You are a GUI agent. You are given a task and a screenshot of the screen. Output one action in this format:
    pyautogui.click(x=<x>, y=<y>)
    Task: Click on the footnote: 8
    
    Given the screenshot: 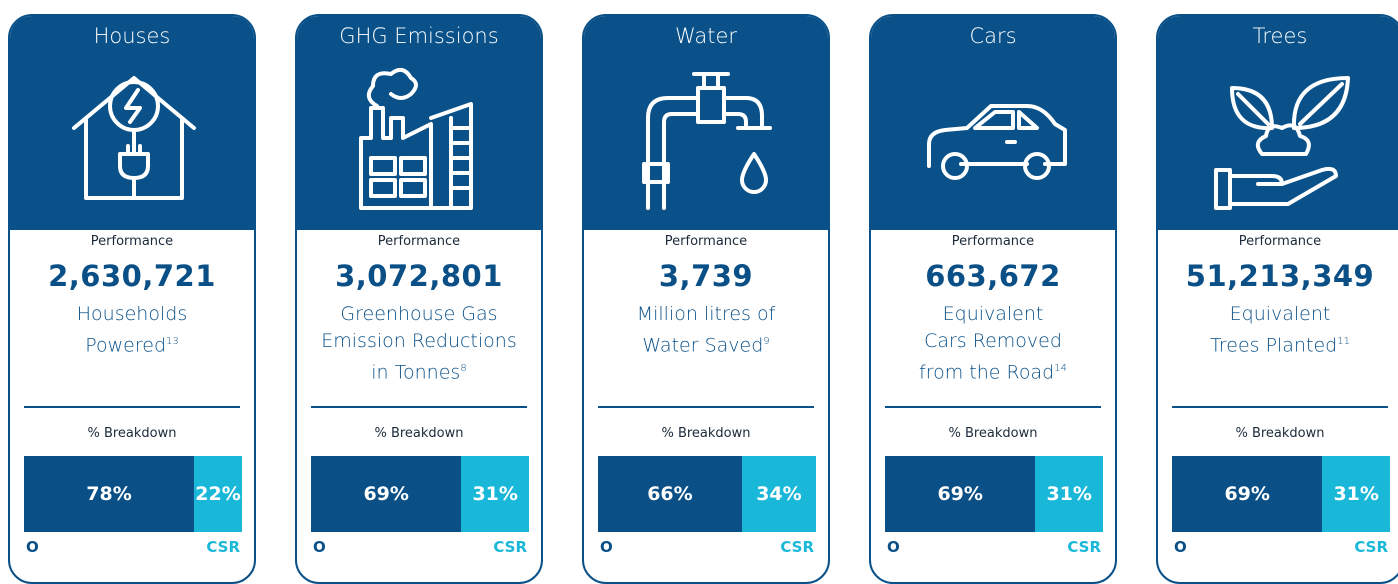 What is the action you would take?
    pyautogui.click(x=463, y=368)
    